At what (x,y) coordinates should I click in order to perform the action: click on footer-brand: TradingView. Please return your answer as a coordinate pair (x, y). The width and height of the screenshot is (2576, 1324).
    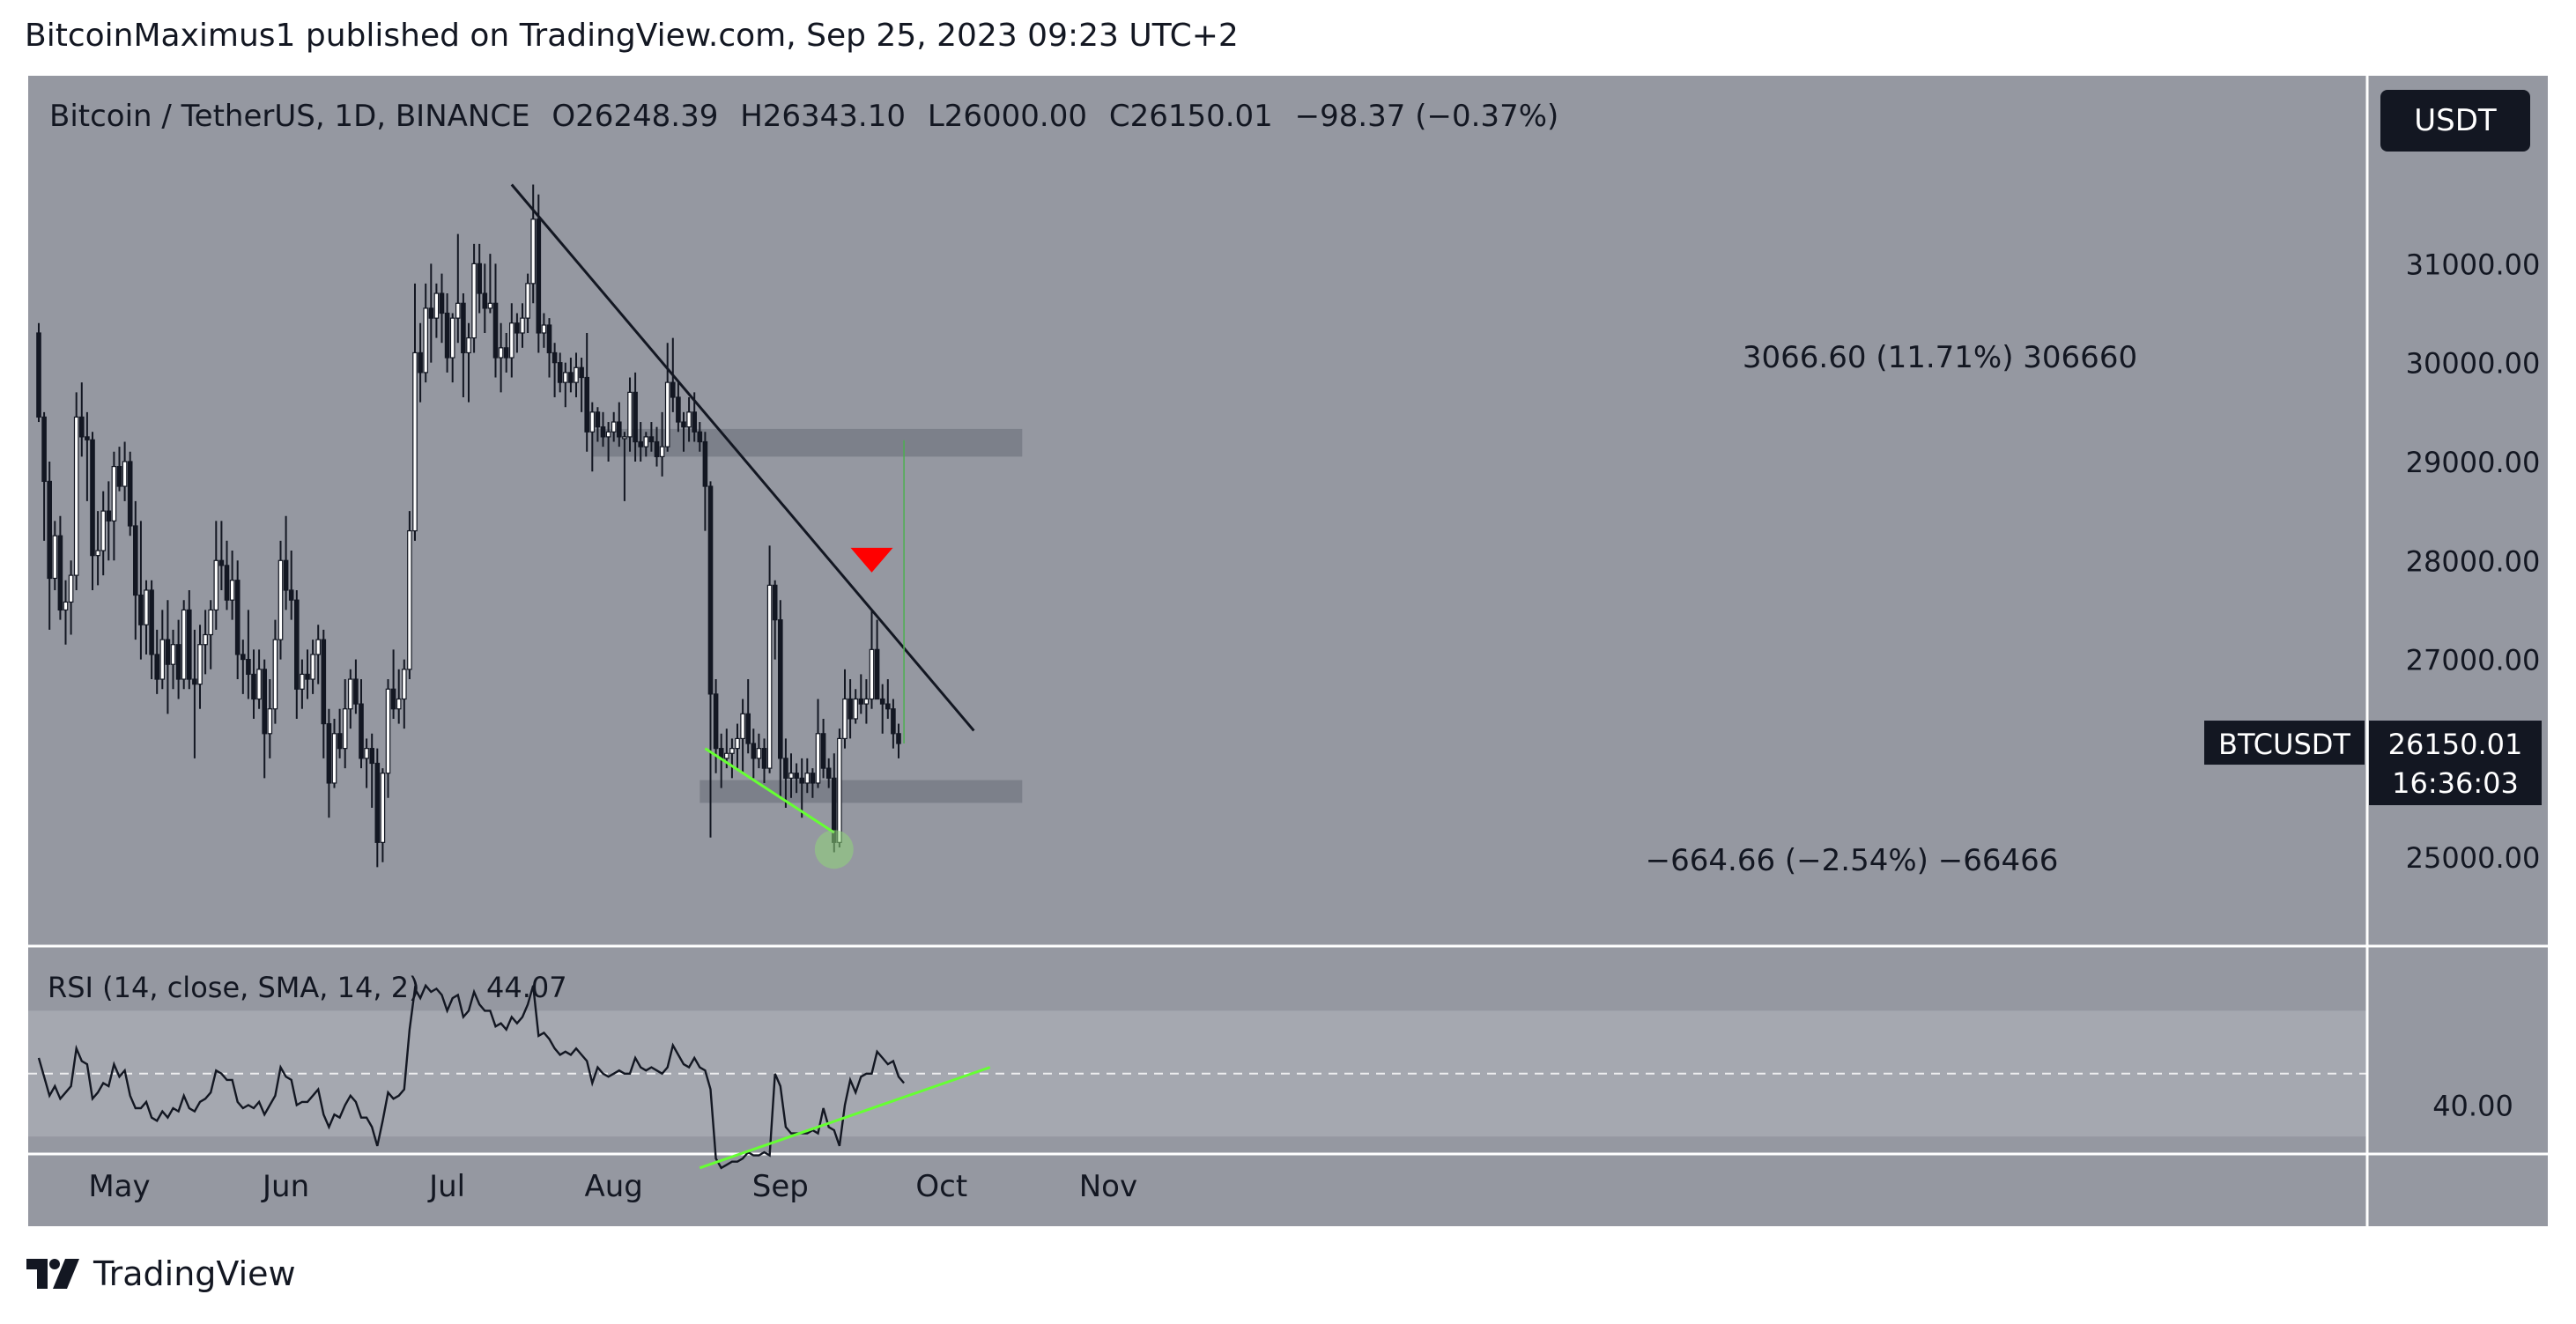
    Looking at the image, I should click on (194, 1273).